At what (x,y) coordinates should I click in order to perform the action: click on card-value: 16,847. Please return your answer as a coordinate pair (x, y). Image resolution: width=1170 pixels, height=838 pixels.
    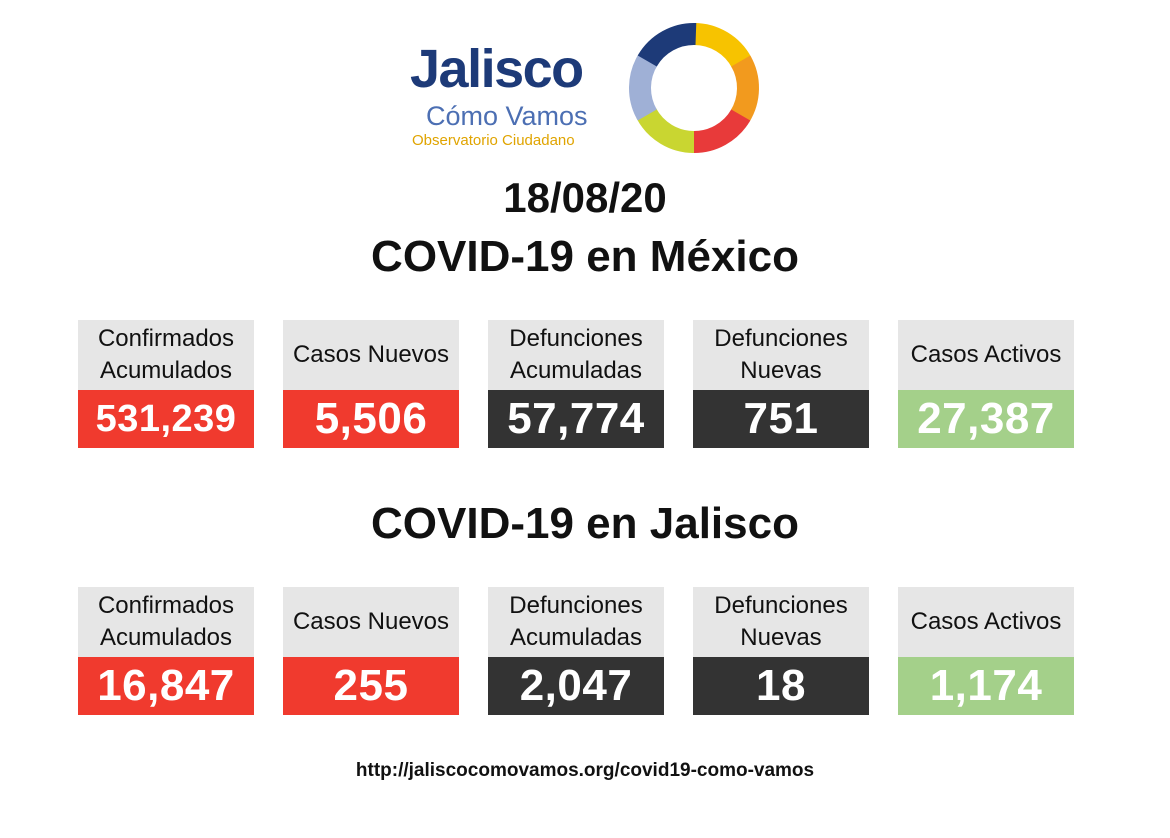
    Looking at the image, I should click on (166, 686).